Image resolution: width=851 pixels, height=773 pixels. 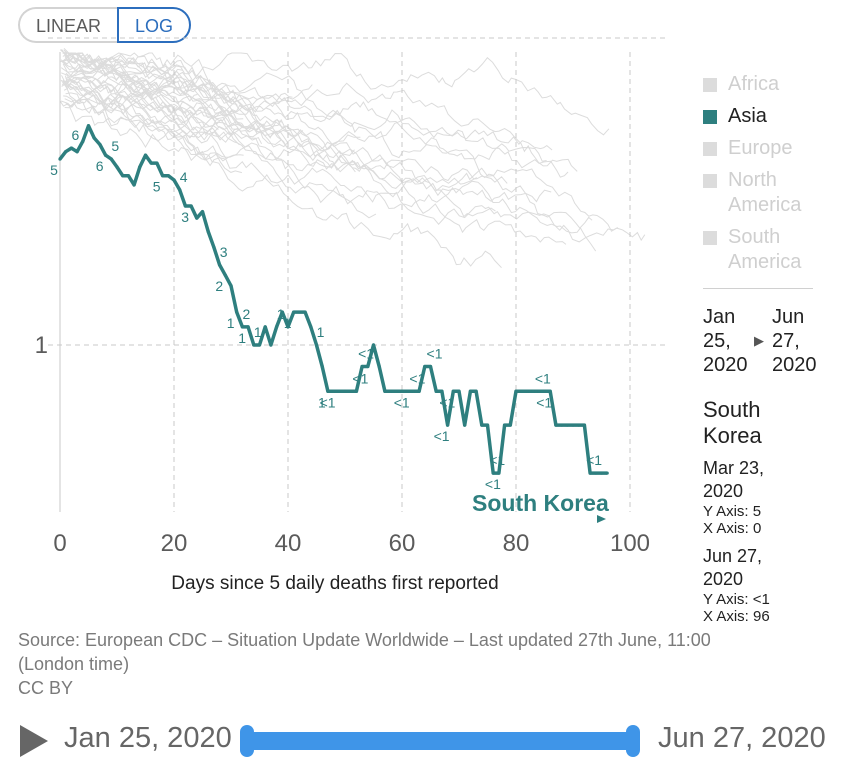 I want to click on series-end-arrow-icon, so click(x=601, y=519).